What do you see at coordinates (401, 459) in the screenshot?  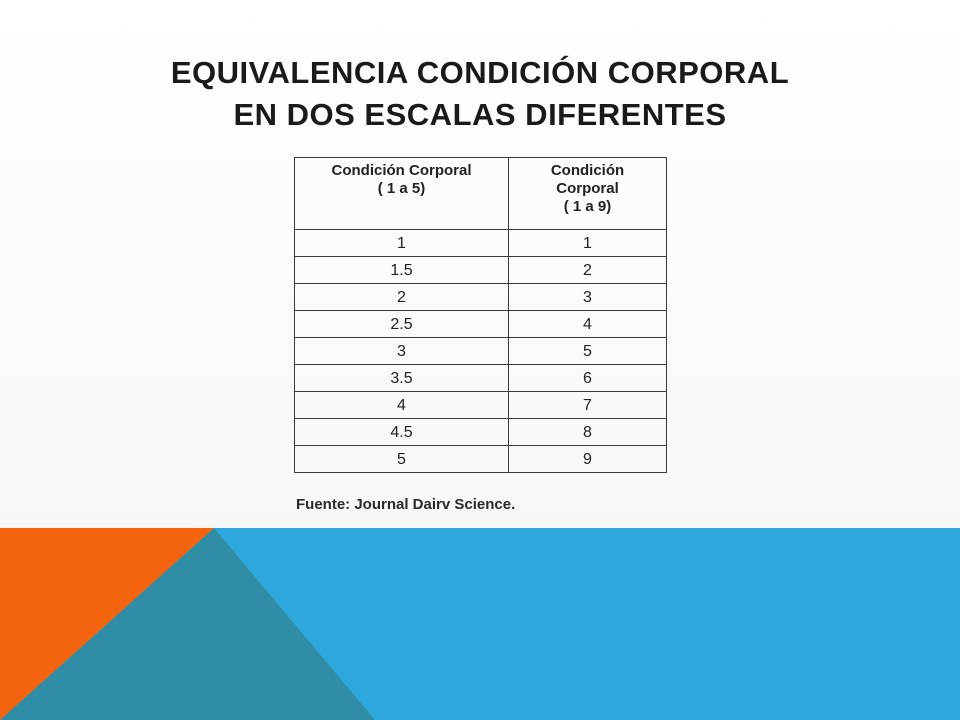 I see `cell-scale-1-5: 5` at bounding box center [401, 459].